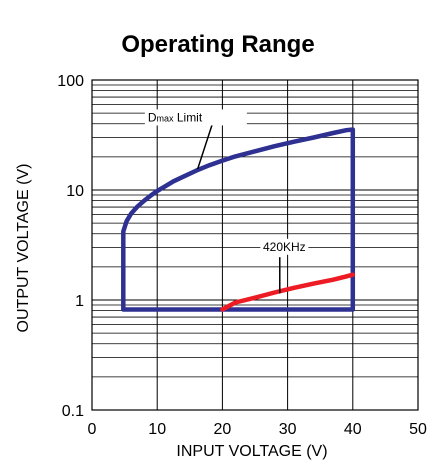  I want to click on dmax-limit-label: Dmax Limit, so click(175, 117).